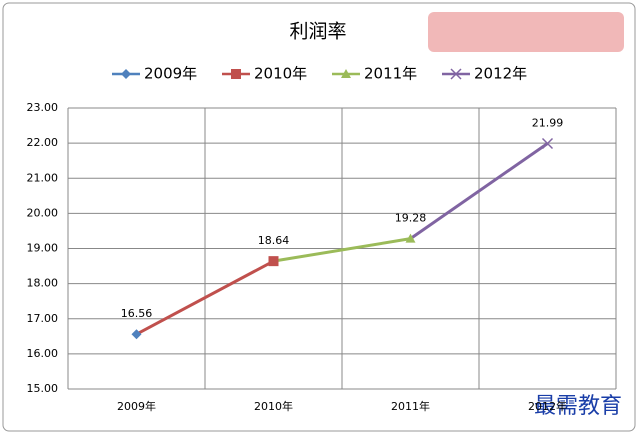  What do you see at coordinates (43, 212) in the screenshot?
I see `y-tick-label: 20.00` at bounding box center [43, 212].